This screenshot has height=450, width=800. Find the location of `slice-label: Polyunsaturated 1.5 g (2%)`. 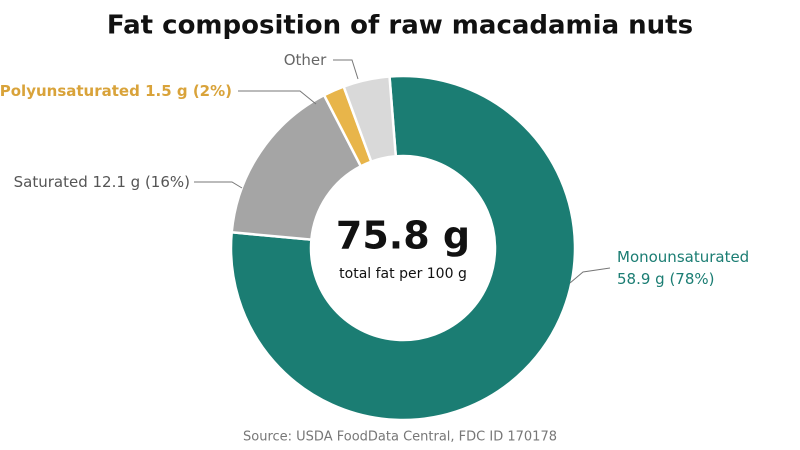

slice-label: Polyunsaturated 1.5 g (2%) is located at coordinates (116, 91).